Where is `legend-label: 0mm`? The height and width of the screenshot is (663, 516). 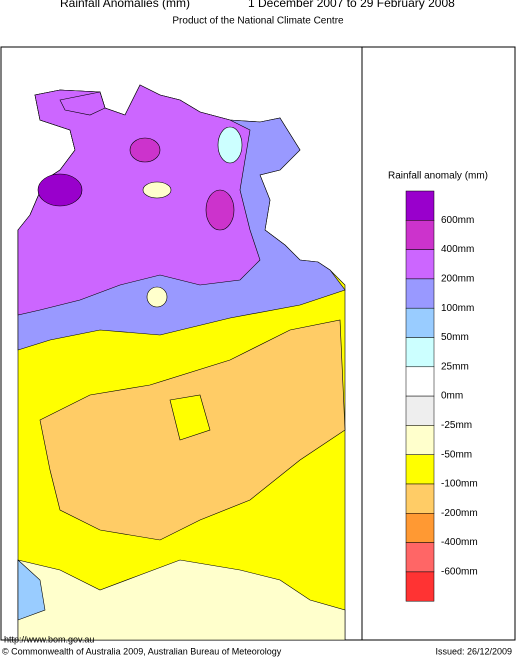
legend-label: 0mm is located at coordinates (452, 396).